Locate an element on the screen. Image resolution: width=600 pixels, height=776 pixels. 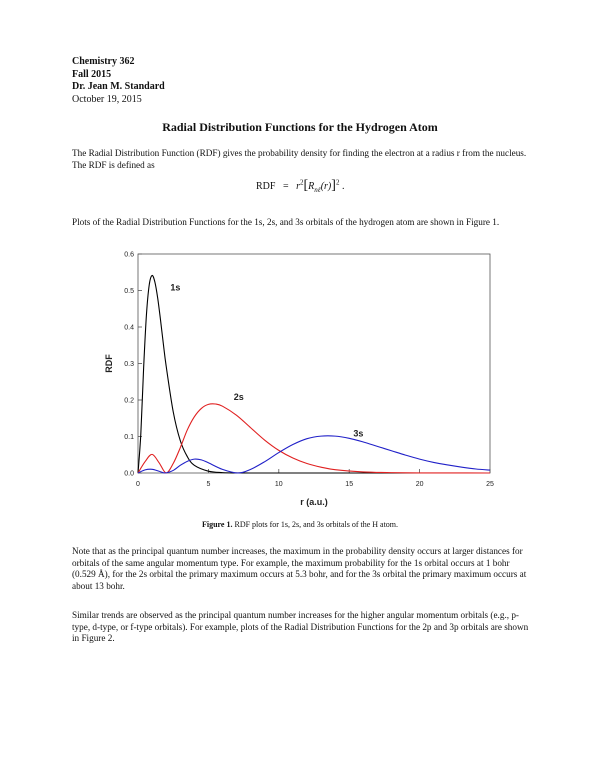
y-tick-label: 0.4 is located at coordinates (129, 328).